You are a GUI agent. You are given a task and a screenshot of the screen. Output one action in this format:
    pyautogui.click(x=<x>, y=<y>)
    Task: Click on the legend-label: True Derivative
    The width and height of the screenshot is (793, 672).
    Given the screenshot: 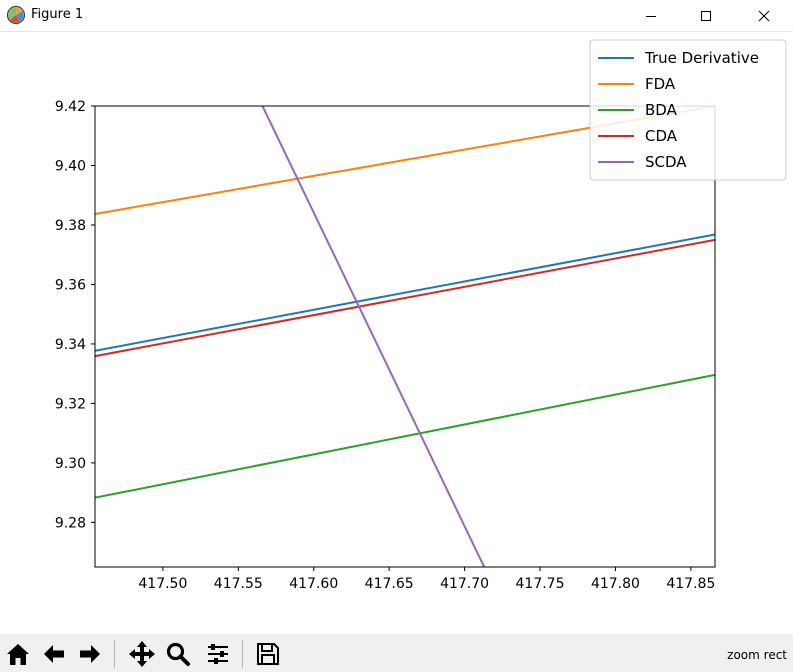 What is the action you would take?
    pyautogui.click(x=701, y=58)
    